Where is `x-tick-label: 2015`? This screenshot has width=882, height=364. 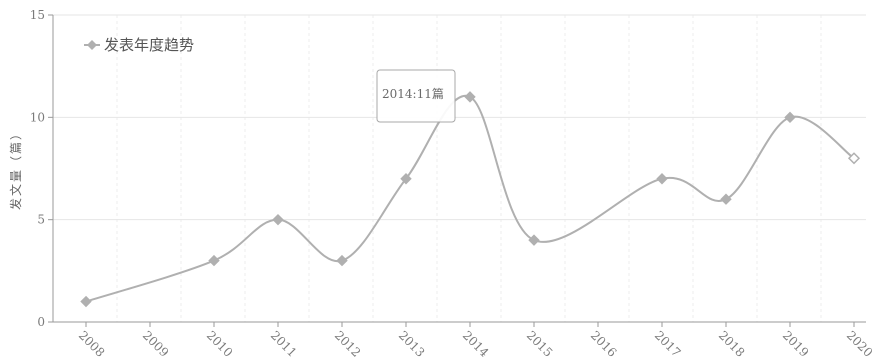
x-tick-label: 2015 is located at coordinates (539, 343).